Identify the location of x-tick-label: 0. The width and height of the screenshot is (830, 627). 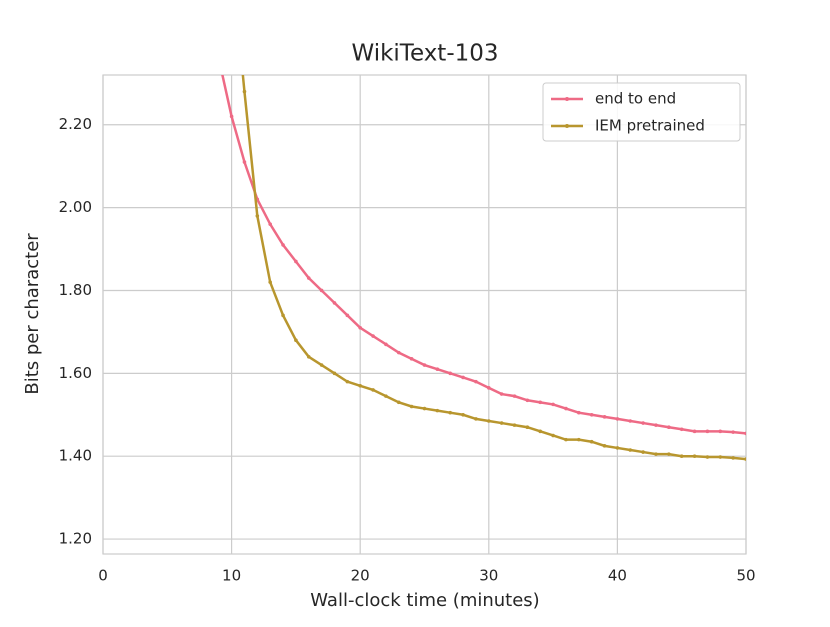
(103, 576).